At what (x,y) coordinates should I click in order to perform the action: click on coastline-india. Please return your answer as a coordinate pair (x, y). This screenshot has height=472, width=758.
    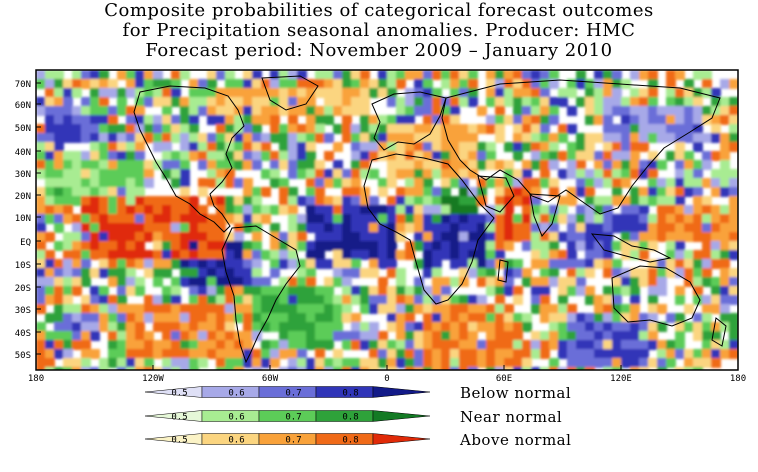
    Looking at the image, I should click on (545, 215).